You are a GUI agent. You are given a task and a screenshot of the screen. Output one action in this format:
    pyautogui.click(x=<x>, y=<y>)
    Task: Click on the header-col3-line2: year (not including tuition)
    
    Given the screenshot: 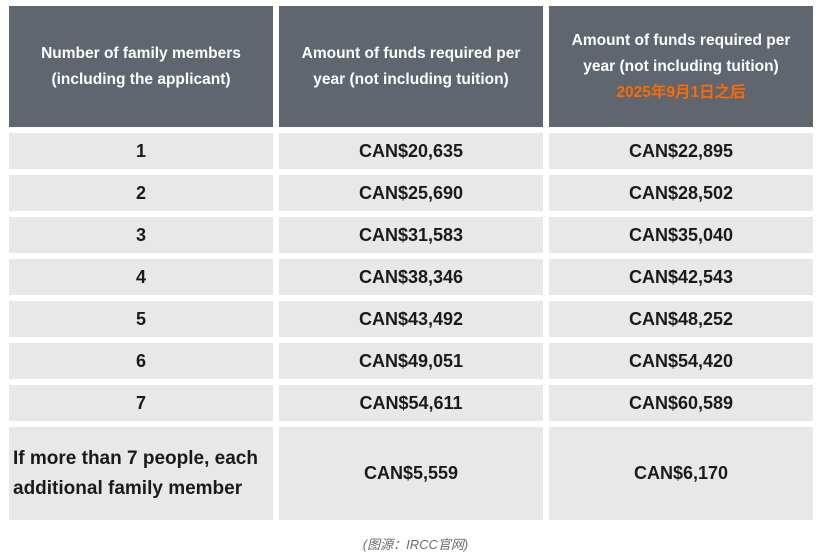 What is the action you would take?
    pyautogui.click(x=681, y=66)
    